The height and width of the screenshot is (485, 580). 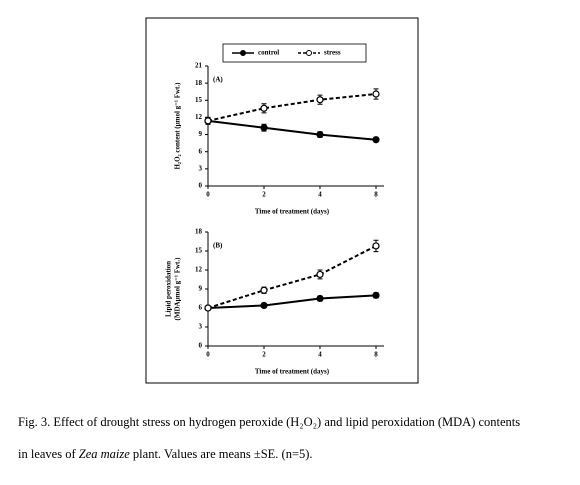 I want to click on panel-label: (B), so click(x=218, y=246).